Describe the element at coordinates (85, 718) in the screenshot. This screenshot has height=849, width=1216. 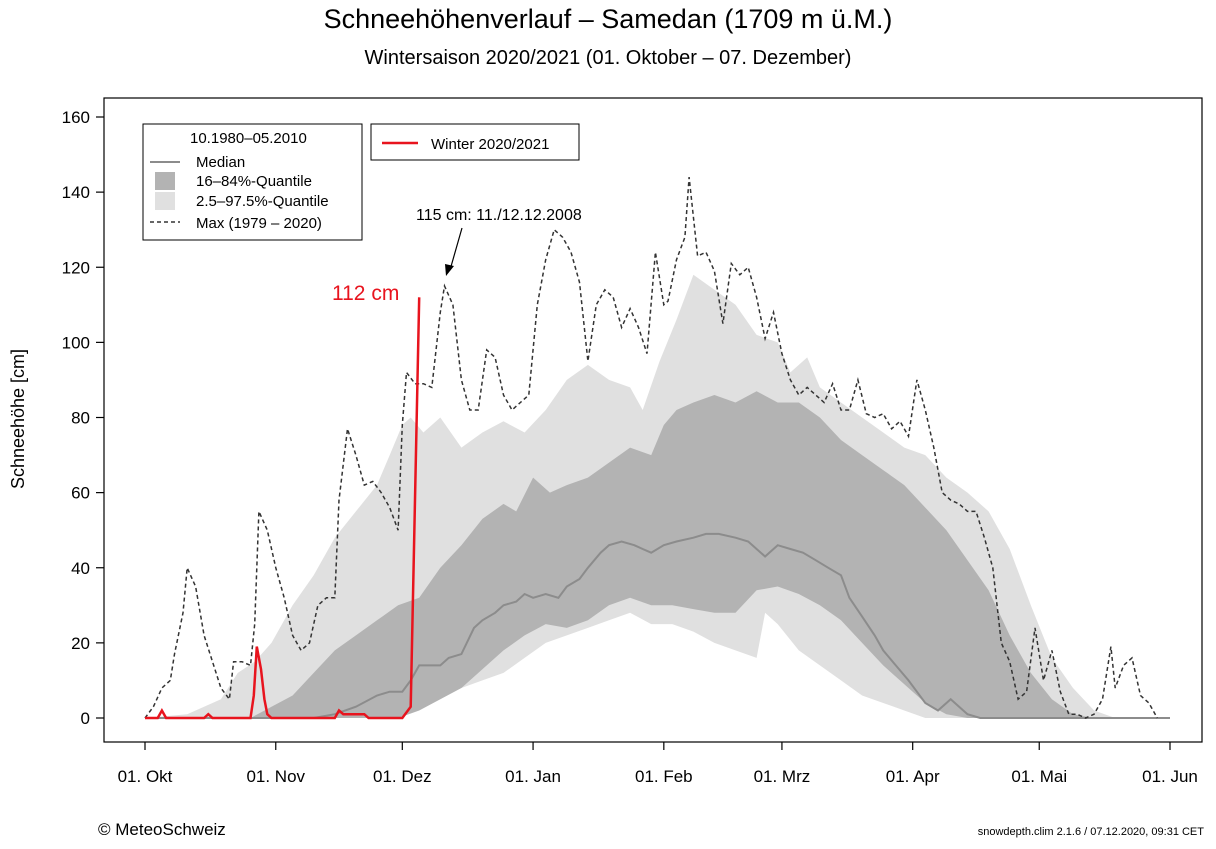
I see `y-tick-label: 0` at that location.